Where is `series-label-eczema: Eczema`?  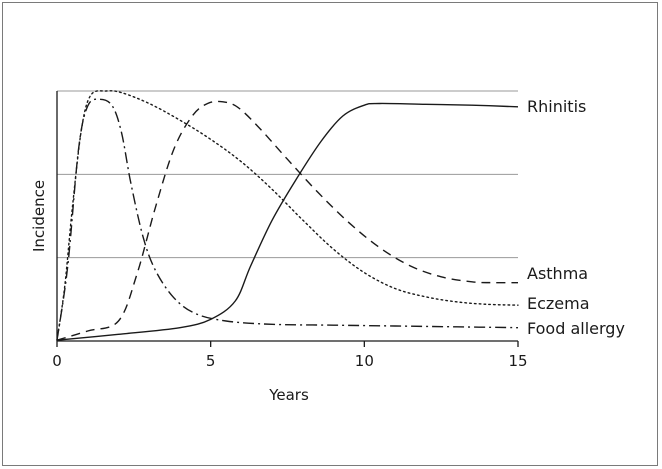
series-label-eczema: Eczema is located at coordinates (558, 303).